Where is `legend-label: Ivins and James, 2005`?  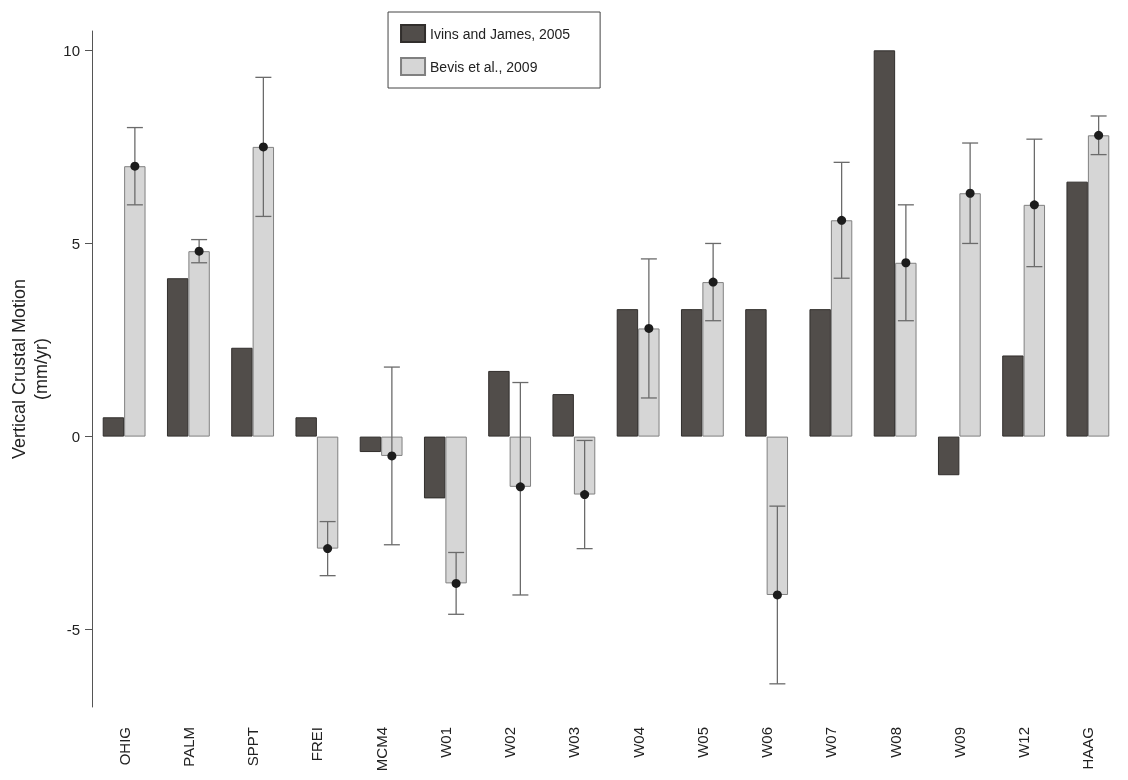
legend-label: Ivins and James, 2005 is located at coordinates (500, 33).